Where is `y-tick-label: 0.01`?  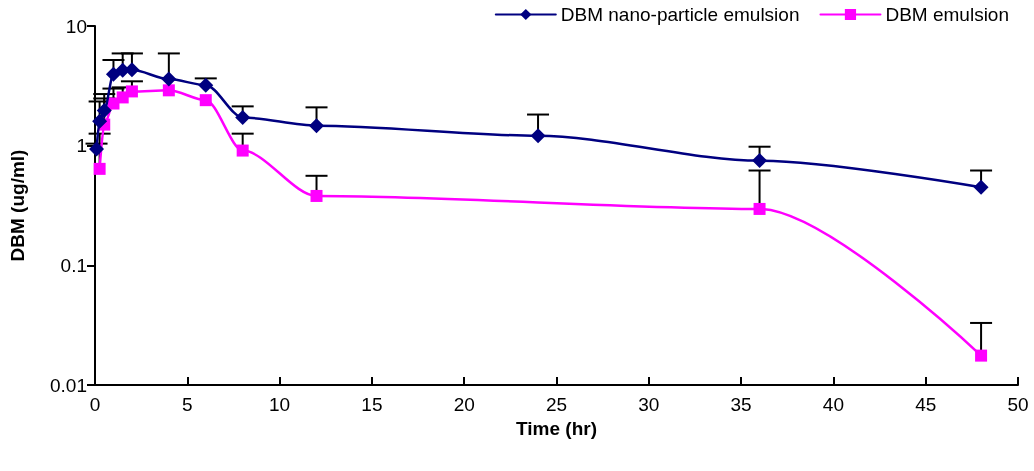
y-tick-label: 0.01 is located at coordinates (68, 385).